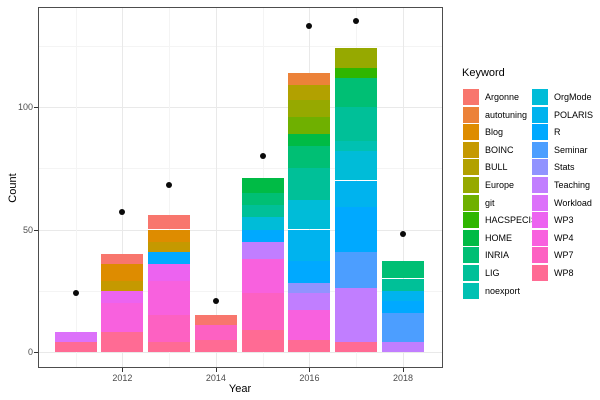 This screenshot has width=600, height=400. Describe the element at coordinates (402, 234) in the screenshot. I see `data-point-2018` at that location.